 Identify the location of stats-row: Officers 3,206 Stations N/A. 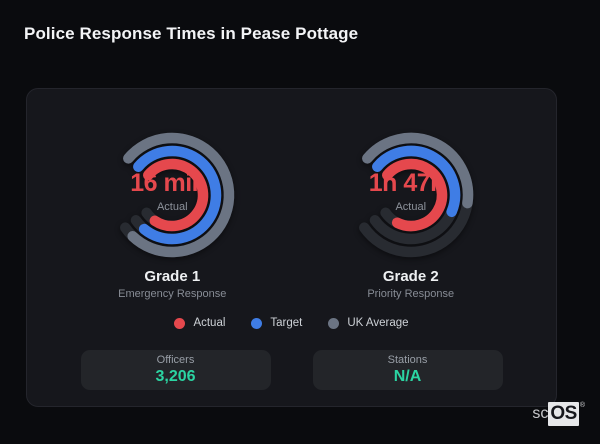
(291, 370).